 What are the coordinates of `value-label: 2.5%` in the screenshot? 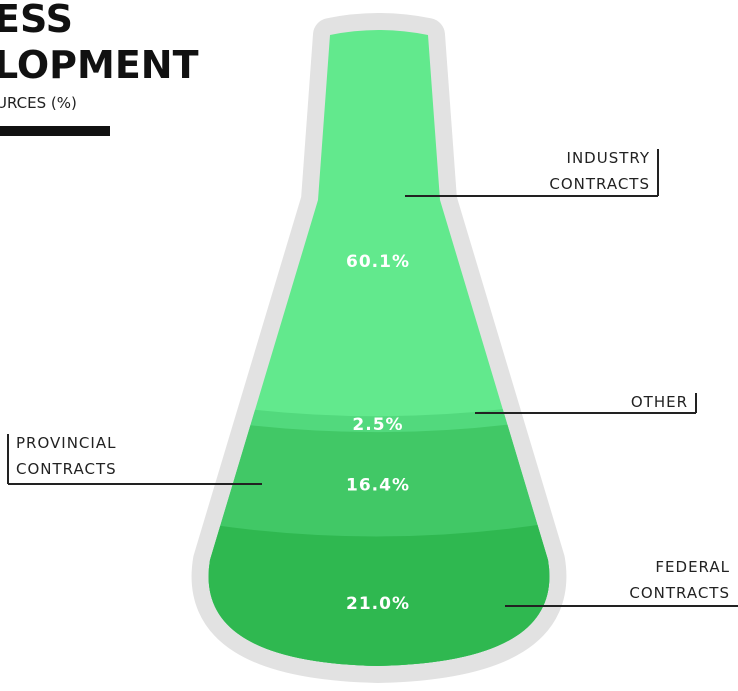 It's located at (377, 425).